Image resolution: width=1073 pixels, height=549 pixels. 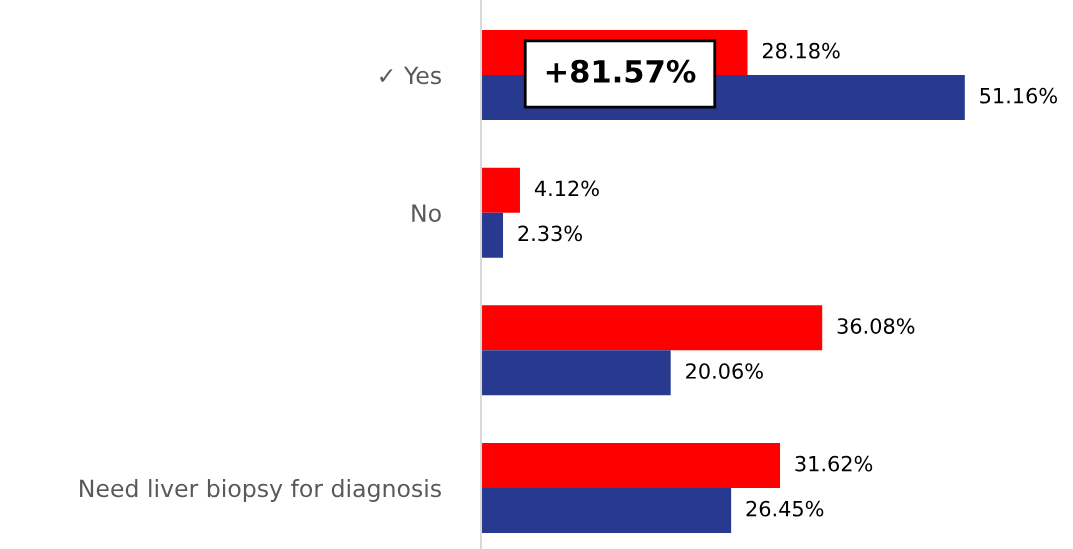 I want to click on data-label: 28.18%, so click(x=801, y=50).